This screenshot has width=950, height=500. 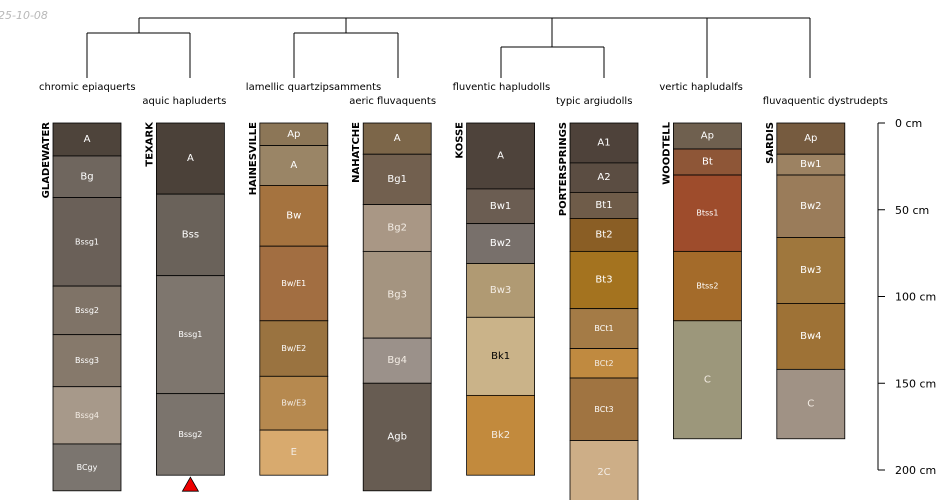 I want to click on horizon-label: Bt2, so click(x=603, y=234).